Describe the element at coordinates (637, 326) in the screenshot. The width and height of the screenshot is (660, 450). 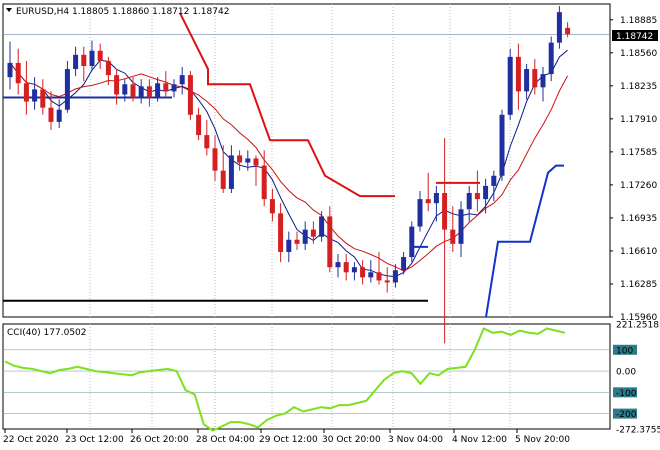
I see `cci-tick-label: 221.2518` at that location.